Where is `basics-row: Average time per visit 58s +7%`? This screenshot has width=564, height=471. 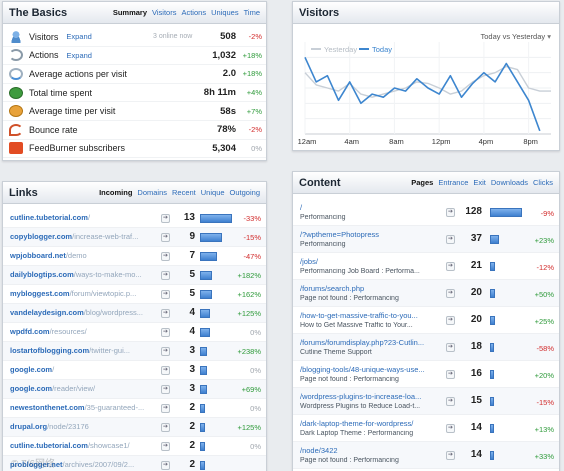 basics-row: Average time per visit 58s +7% is located at coordinates (134, 111).